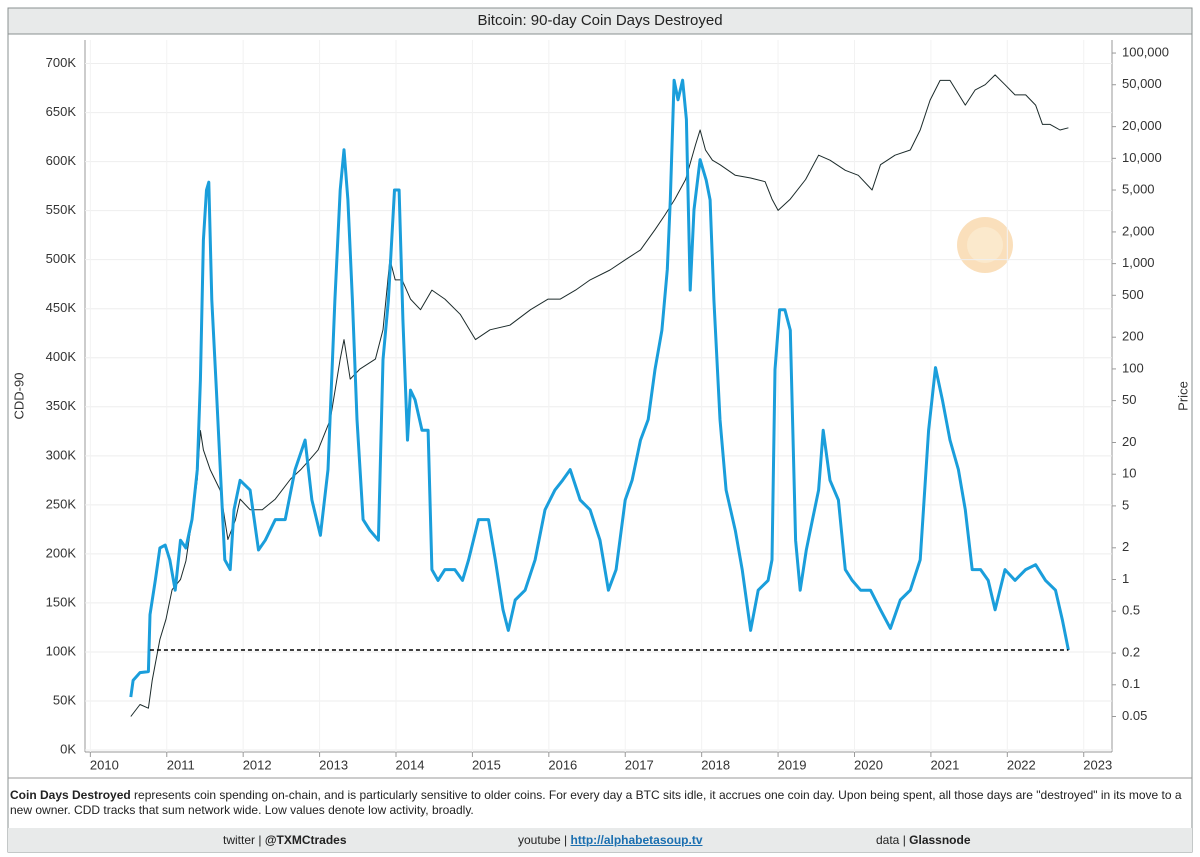 The width and height of the screenshot is (1200, 857). Describe the element at coordinates (1129, 473) in the screenshot. I see `y2-tick-label: 10` at that location.